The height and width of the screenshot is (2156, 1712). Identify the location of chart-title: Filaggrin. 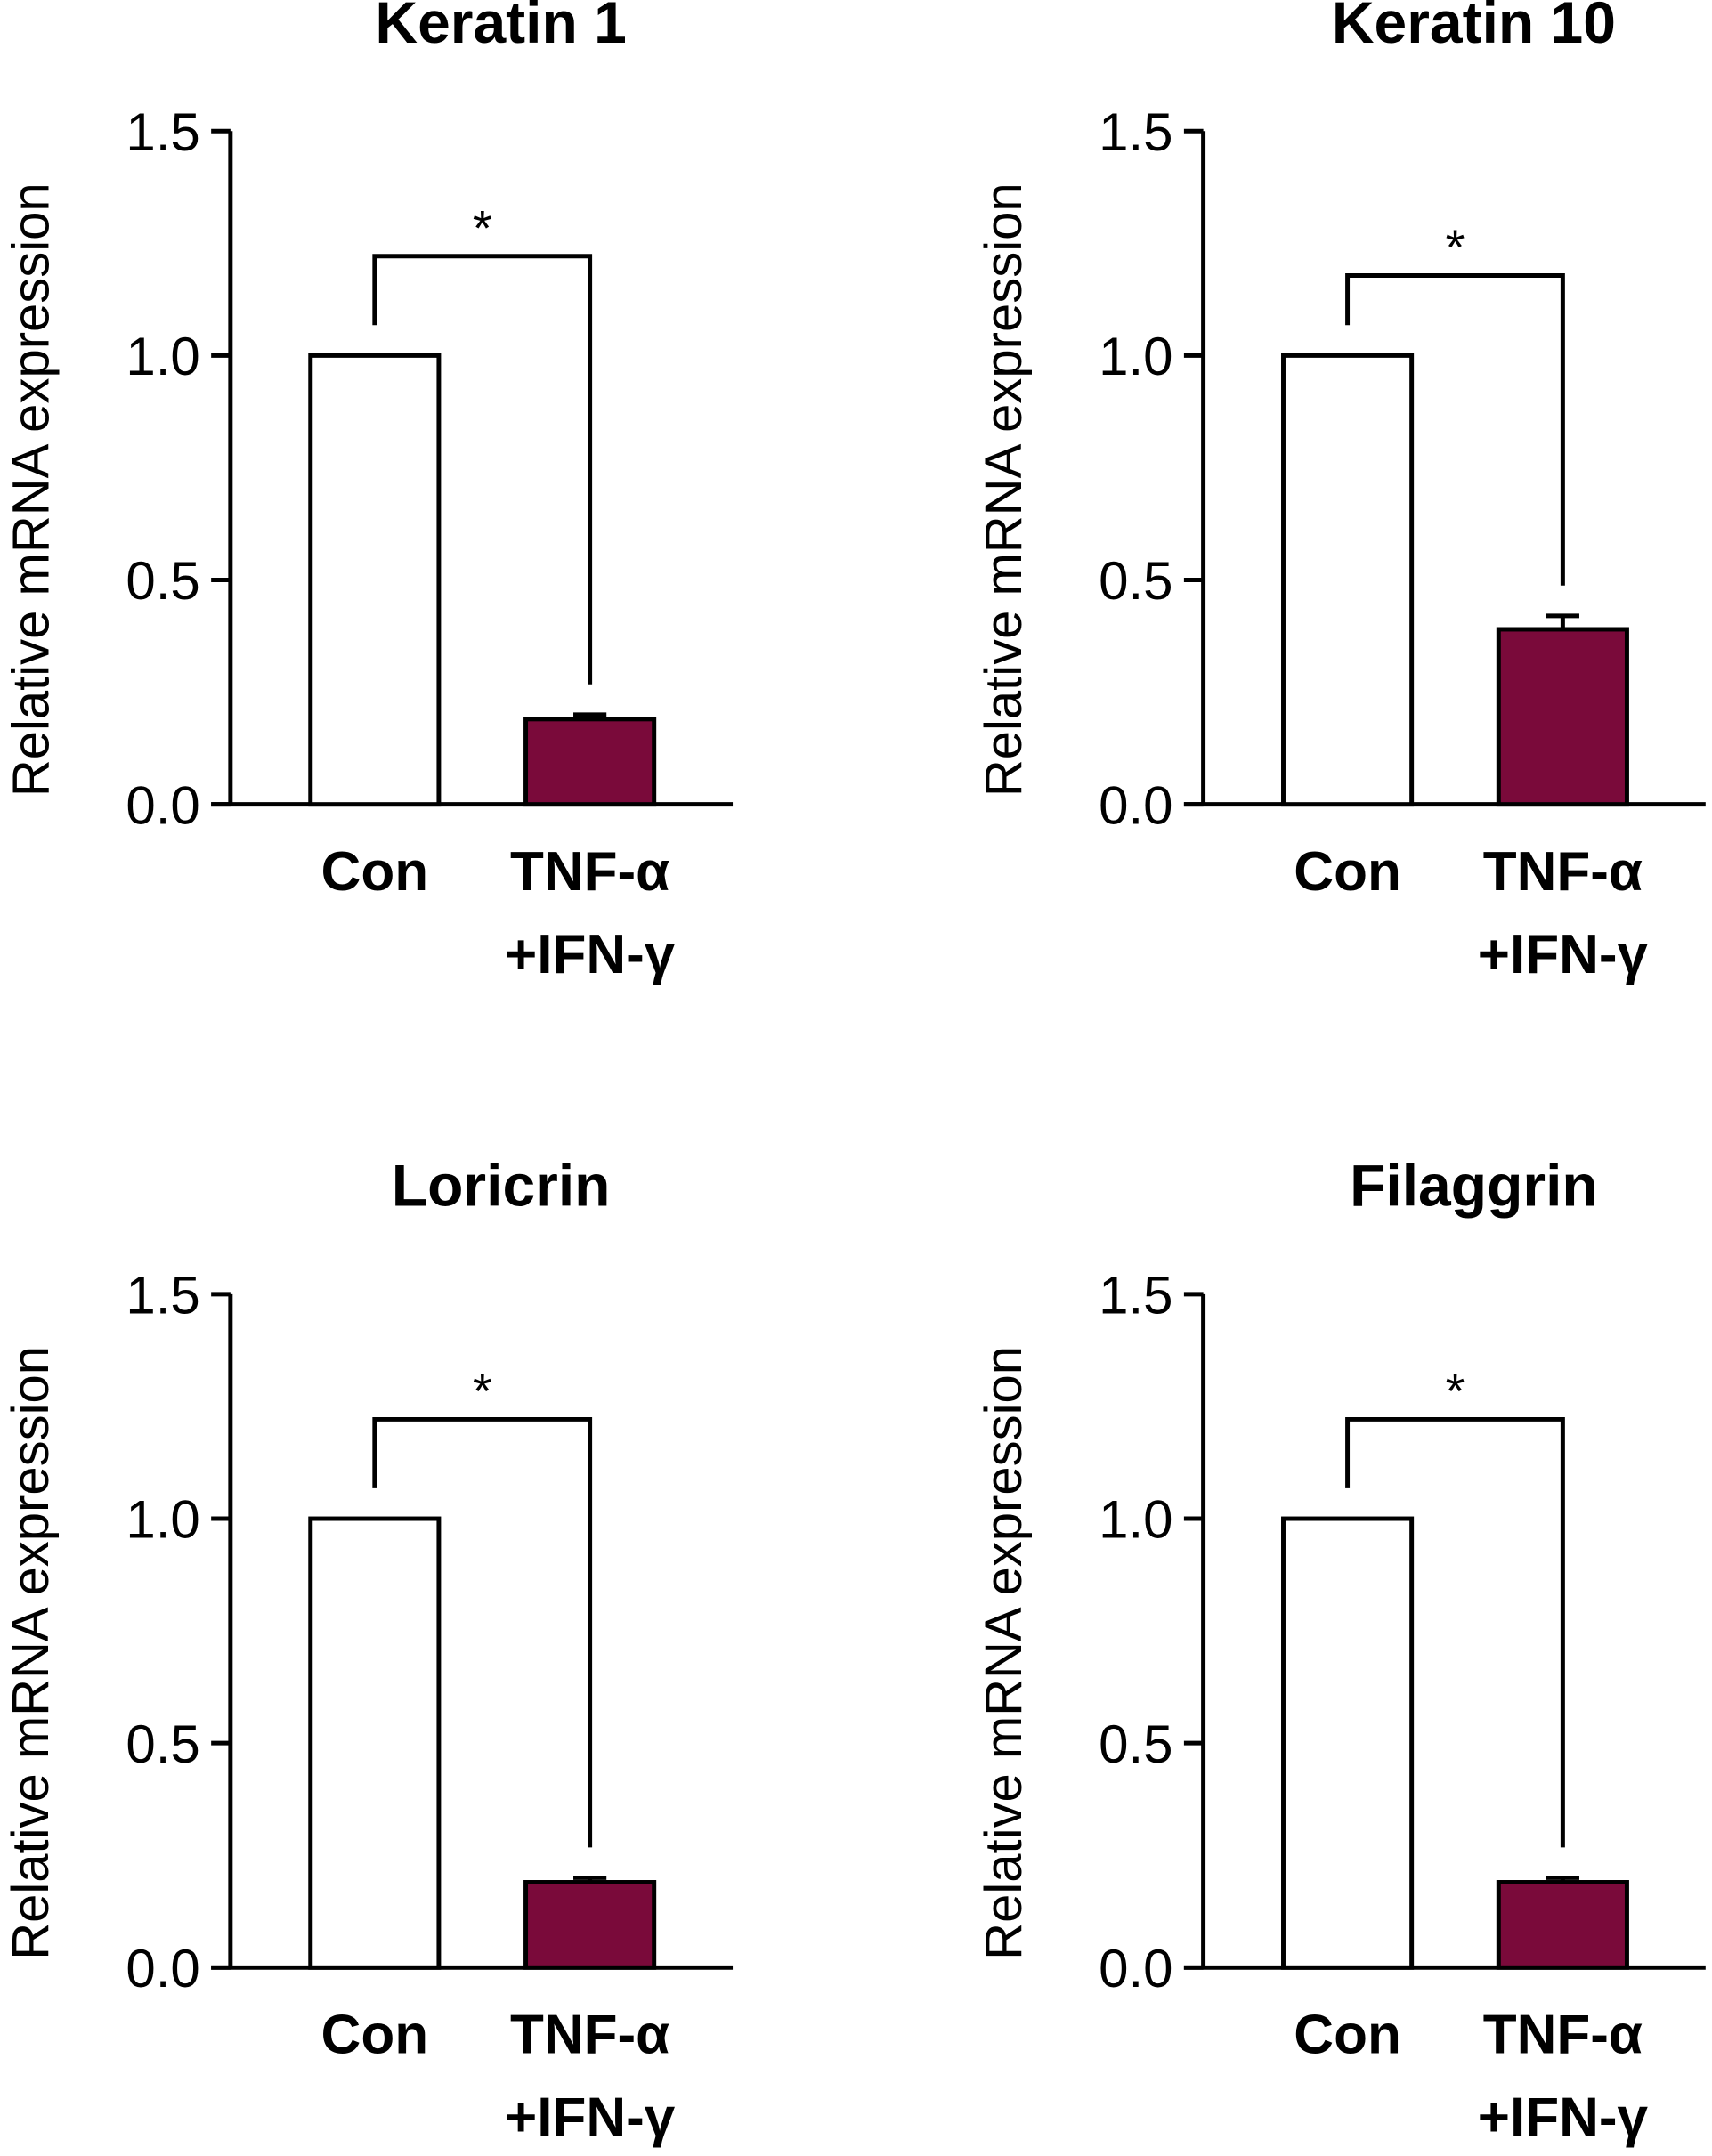
(1474, 1186).